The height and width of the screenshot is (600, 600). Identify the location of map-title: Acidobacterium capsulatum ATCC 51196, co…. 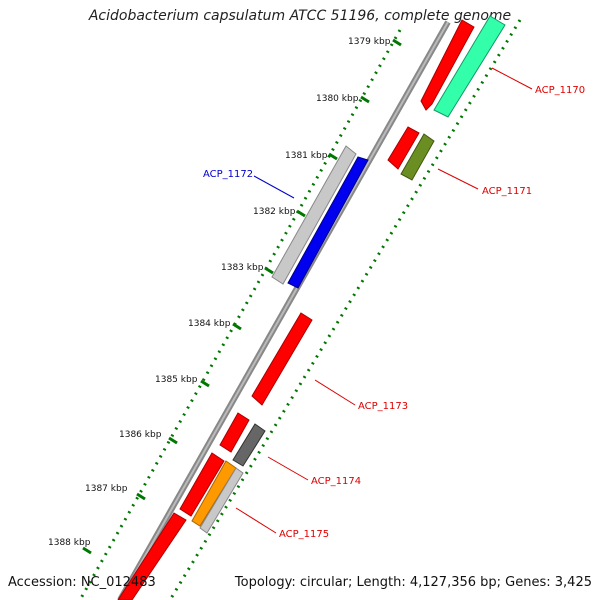
(300, 16).